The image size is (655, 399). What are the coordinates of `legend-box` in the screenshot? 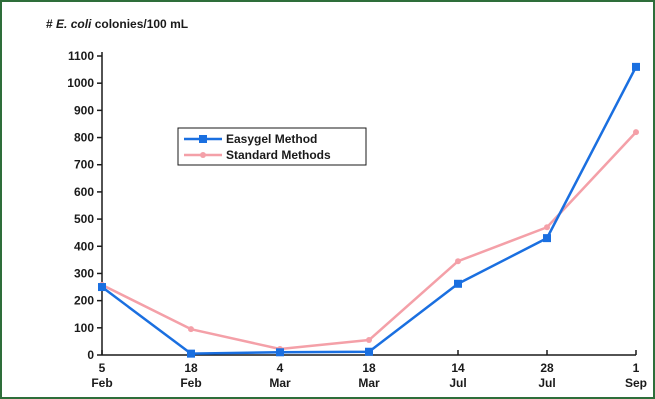 It's located at (272, 146).